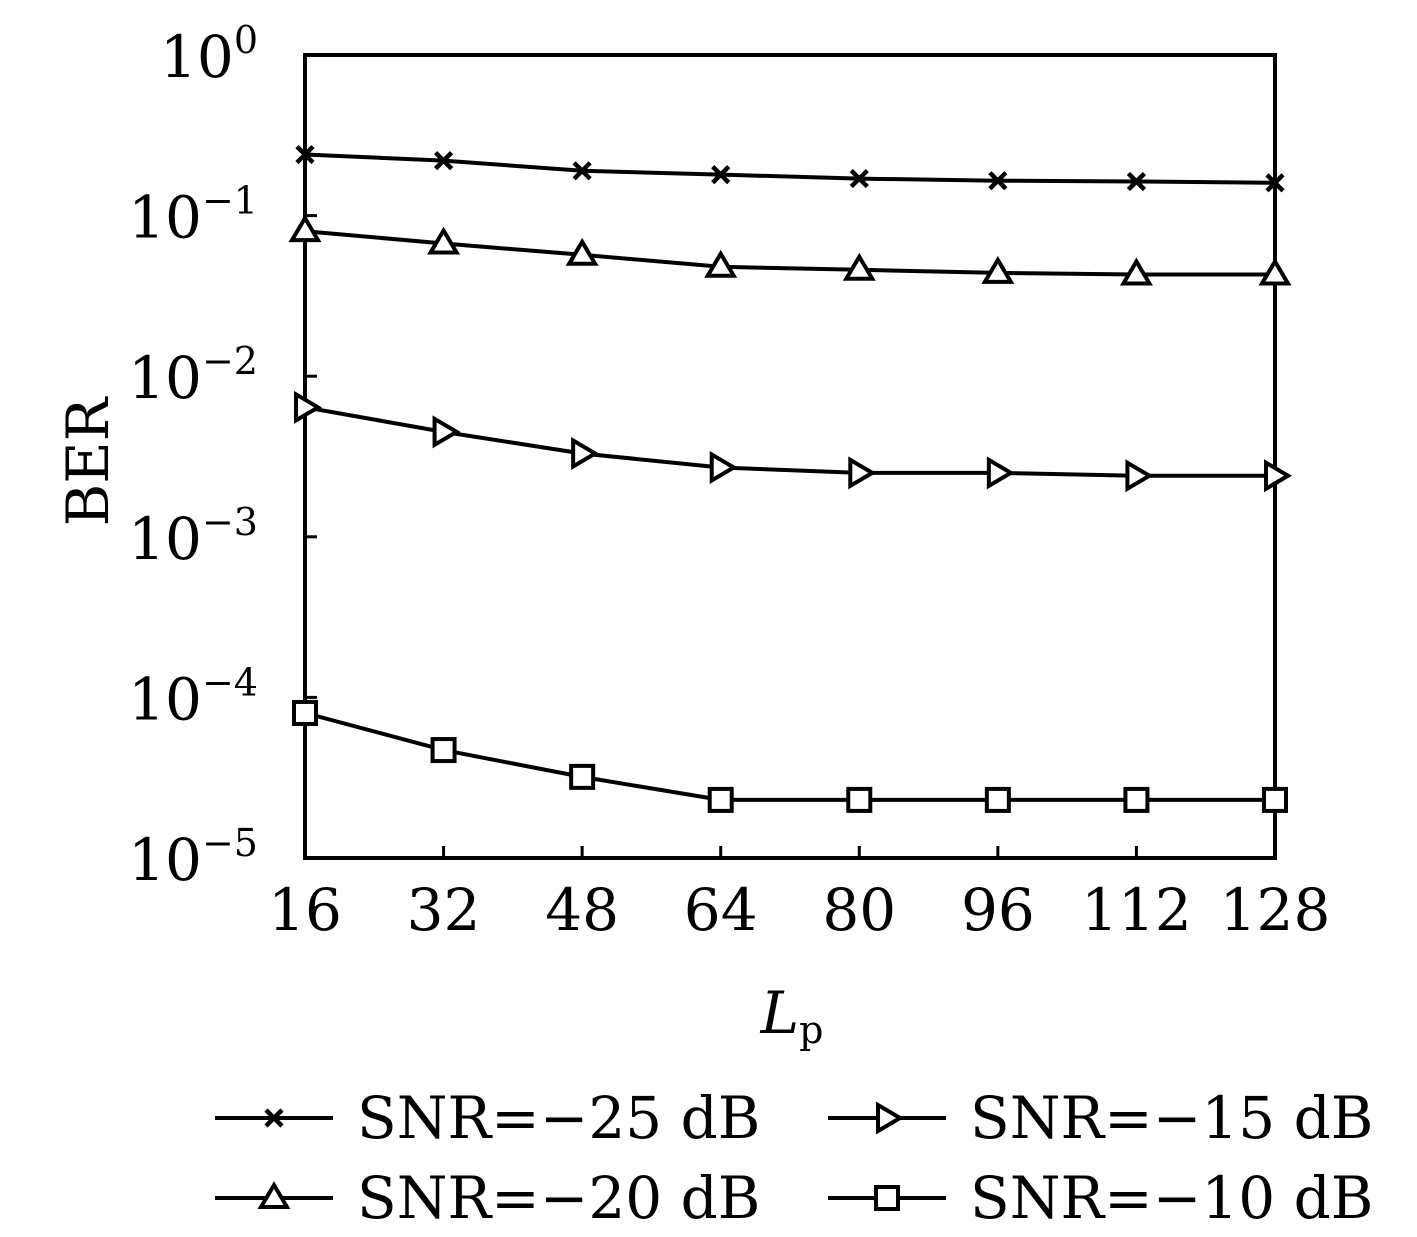 The height and width of the screenshot is (1237, 1417). What do you see at coordinates (811, 1030) in the screenshot?
I see `x-axis-label-sub: p` at bounding box center [811, 1030].